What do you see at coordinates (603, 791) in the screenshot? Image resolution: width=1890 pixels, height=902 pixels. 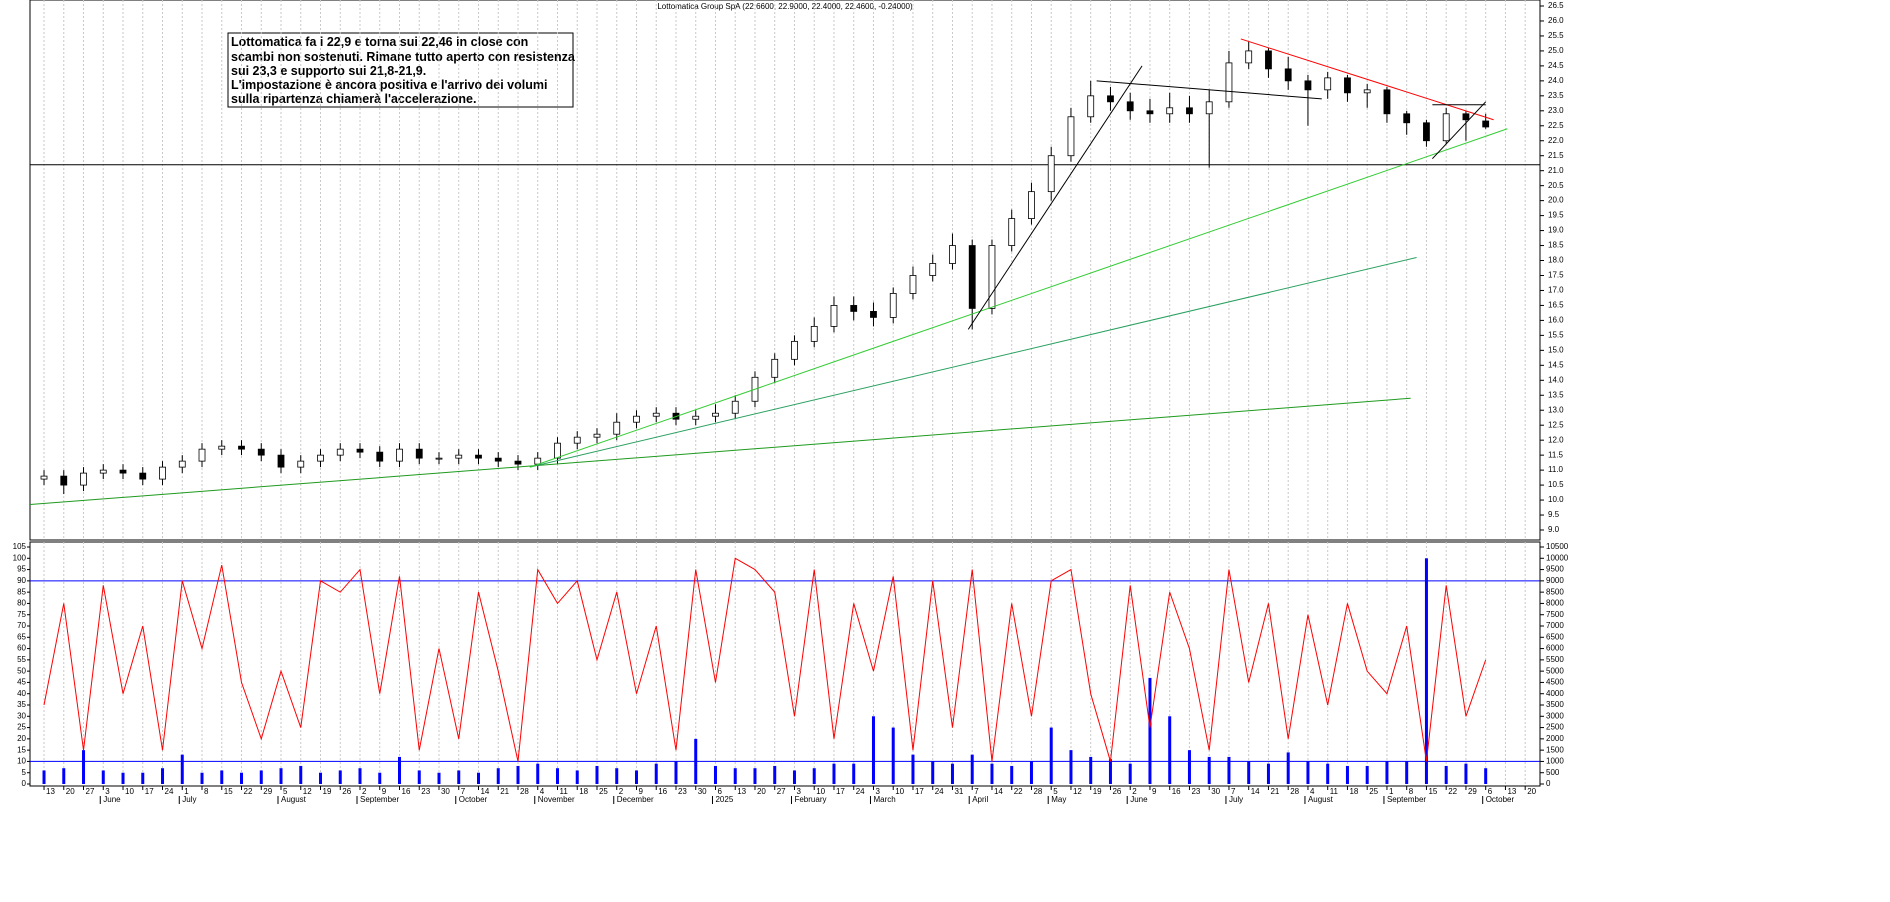 I see `x-tick-label: 25` at bounding box center [603, 791].